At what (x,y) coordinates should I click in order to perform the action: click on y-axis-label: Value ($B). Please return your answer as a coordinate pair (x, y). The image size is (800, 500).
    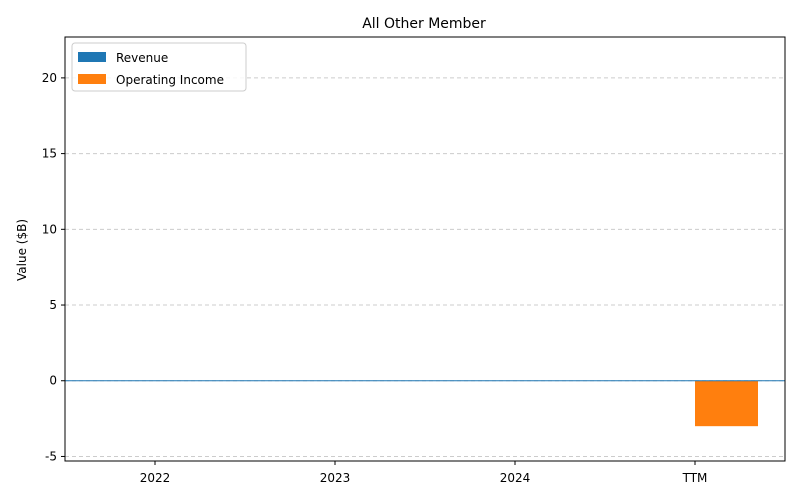
    Looking at the image, I should click on (22, 250).